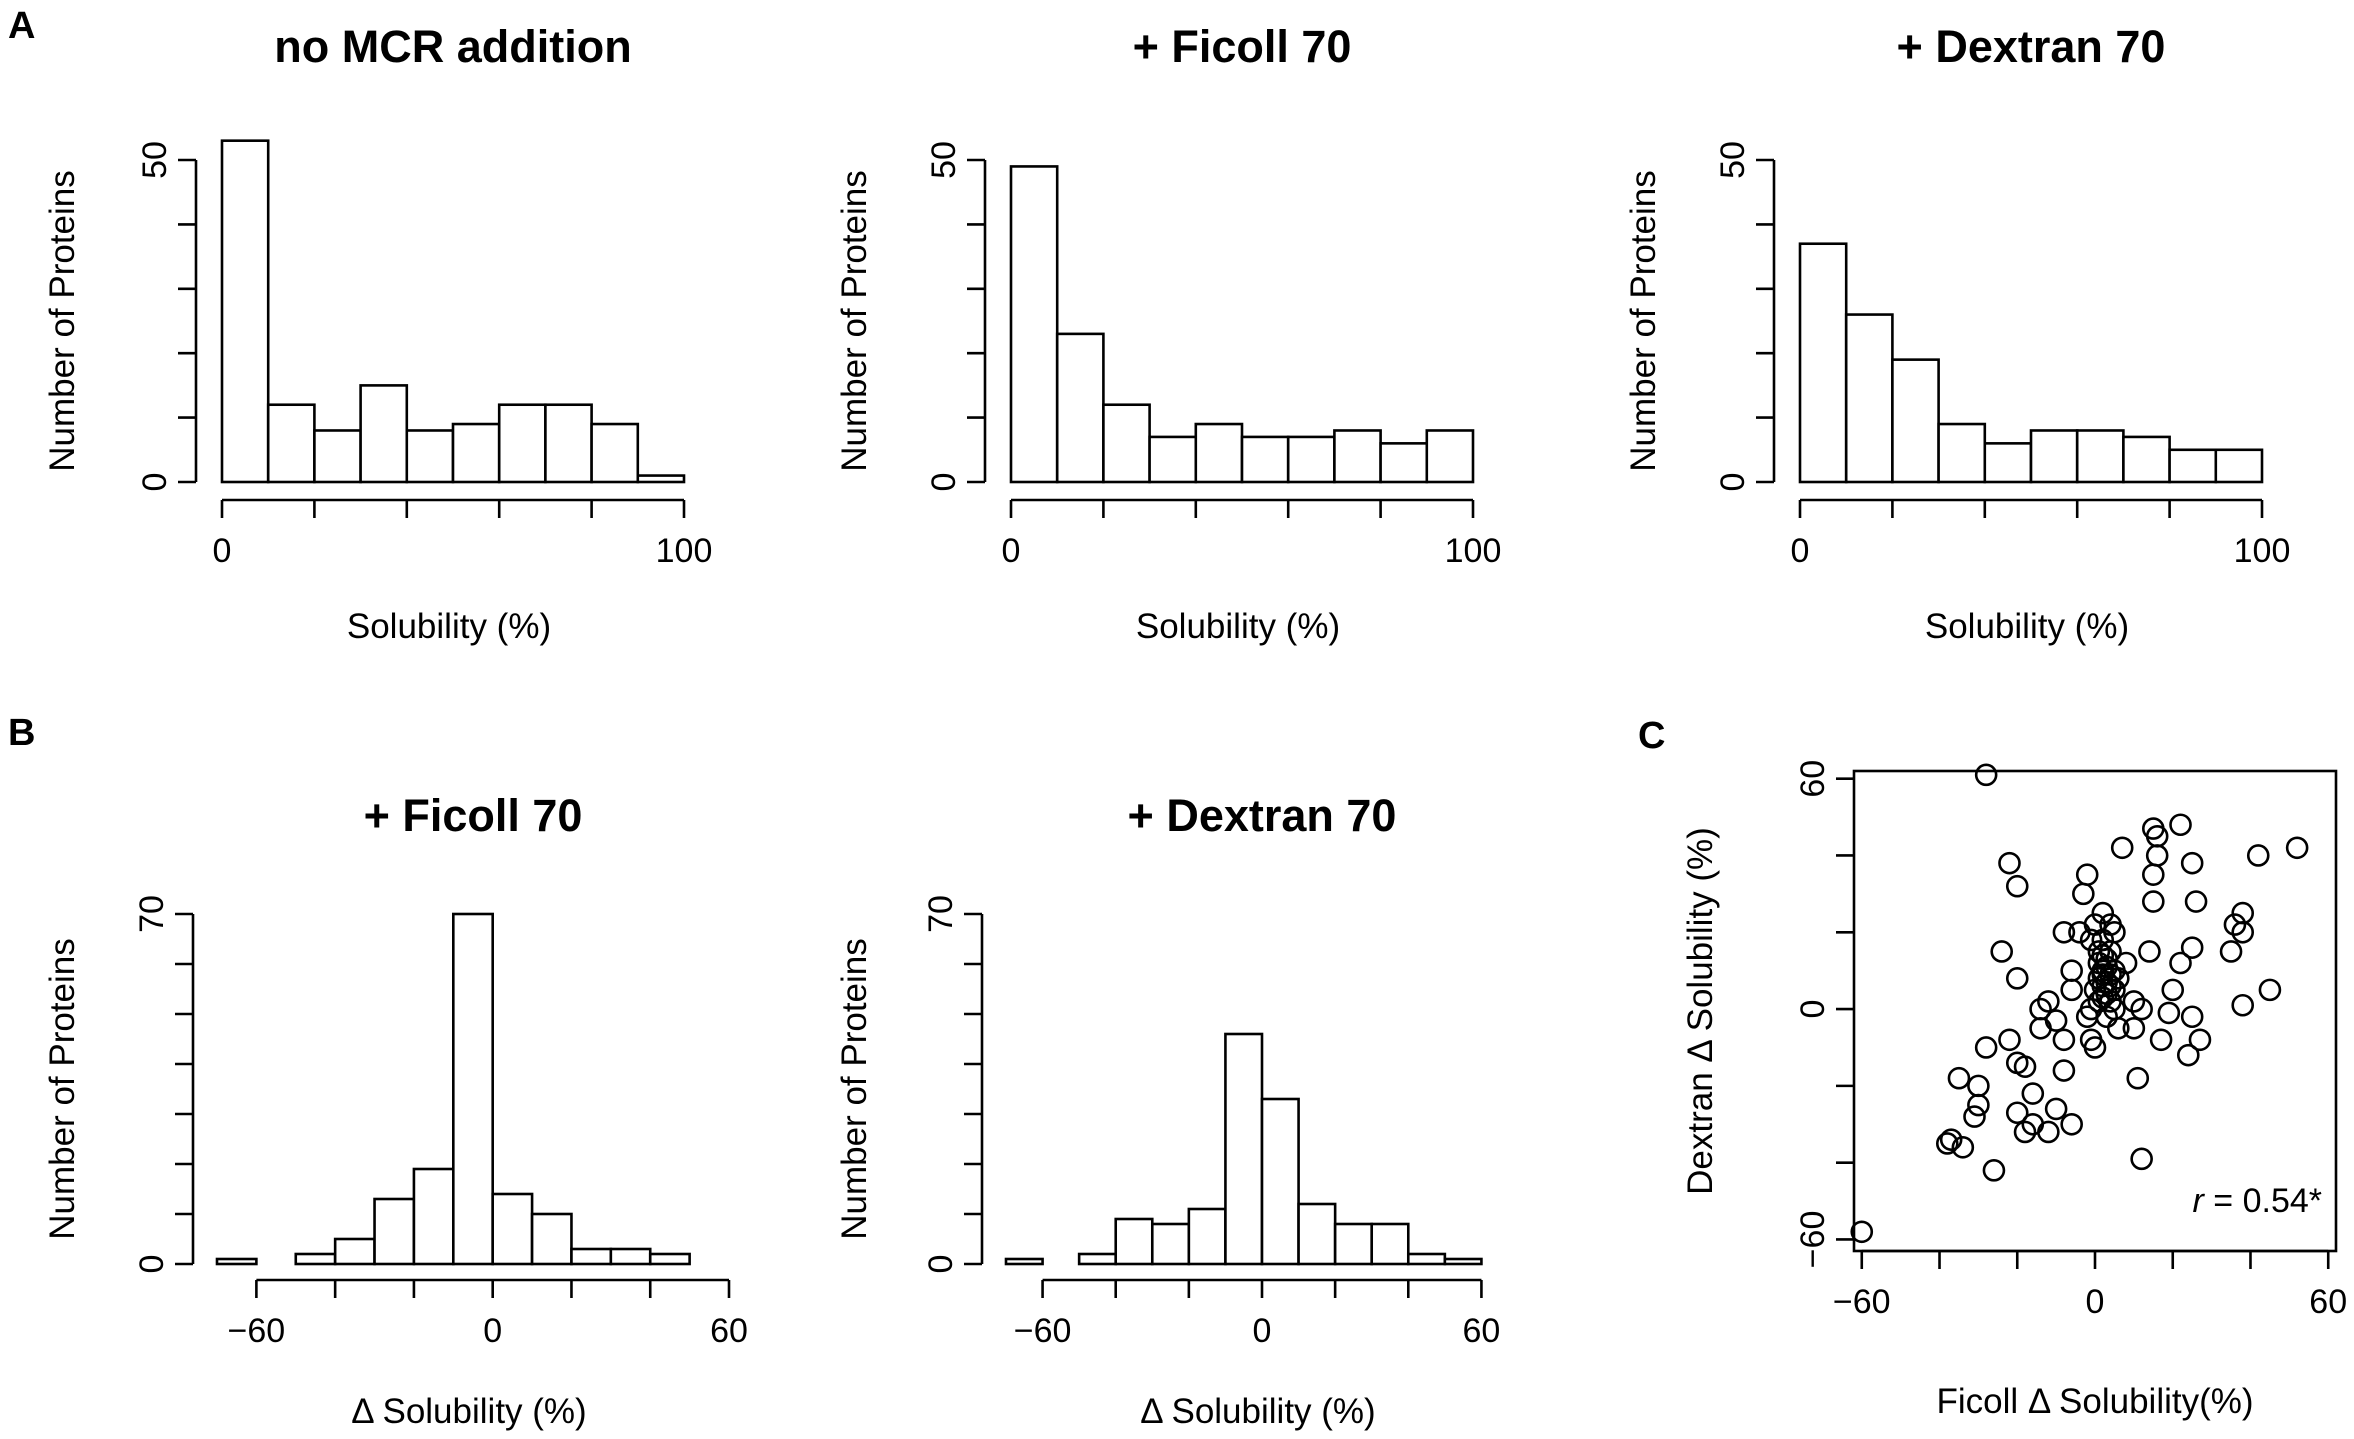 The image size is (2354, 1439). Describe the element at coordinates (21, 733) in the screenshot. I see `panel-letter-b: B` at that location.